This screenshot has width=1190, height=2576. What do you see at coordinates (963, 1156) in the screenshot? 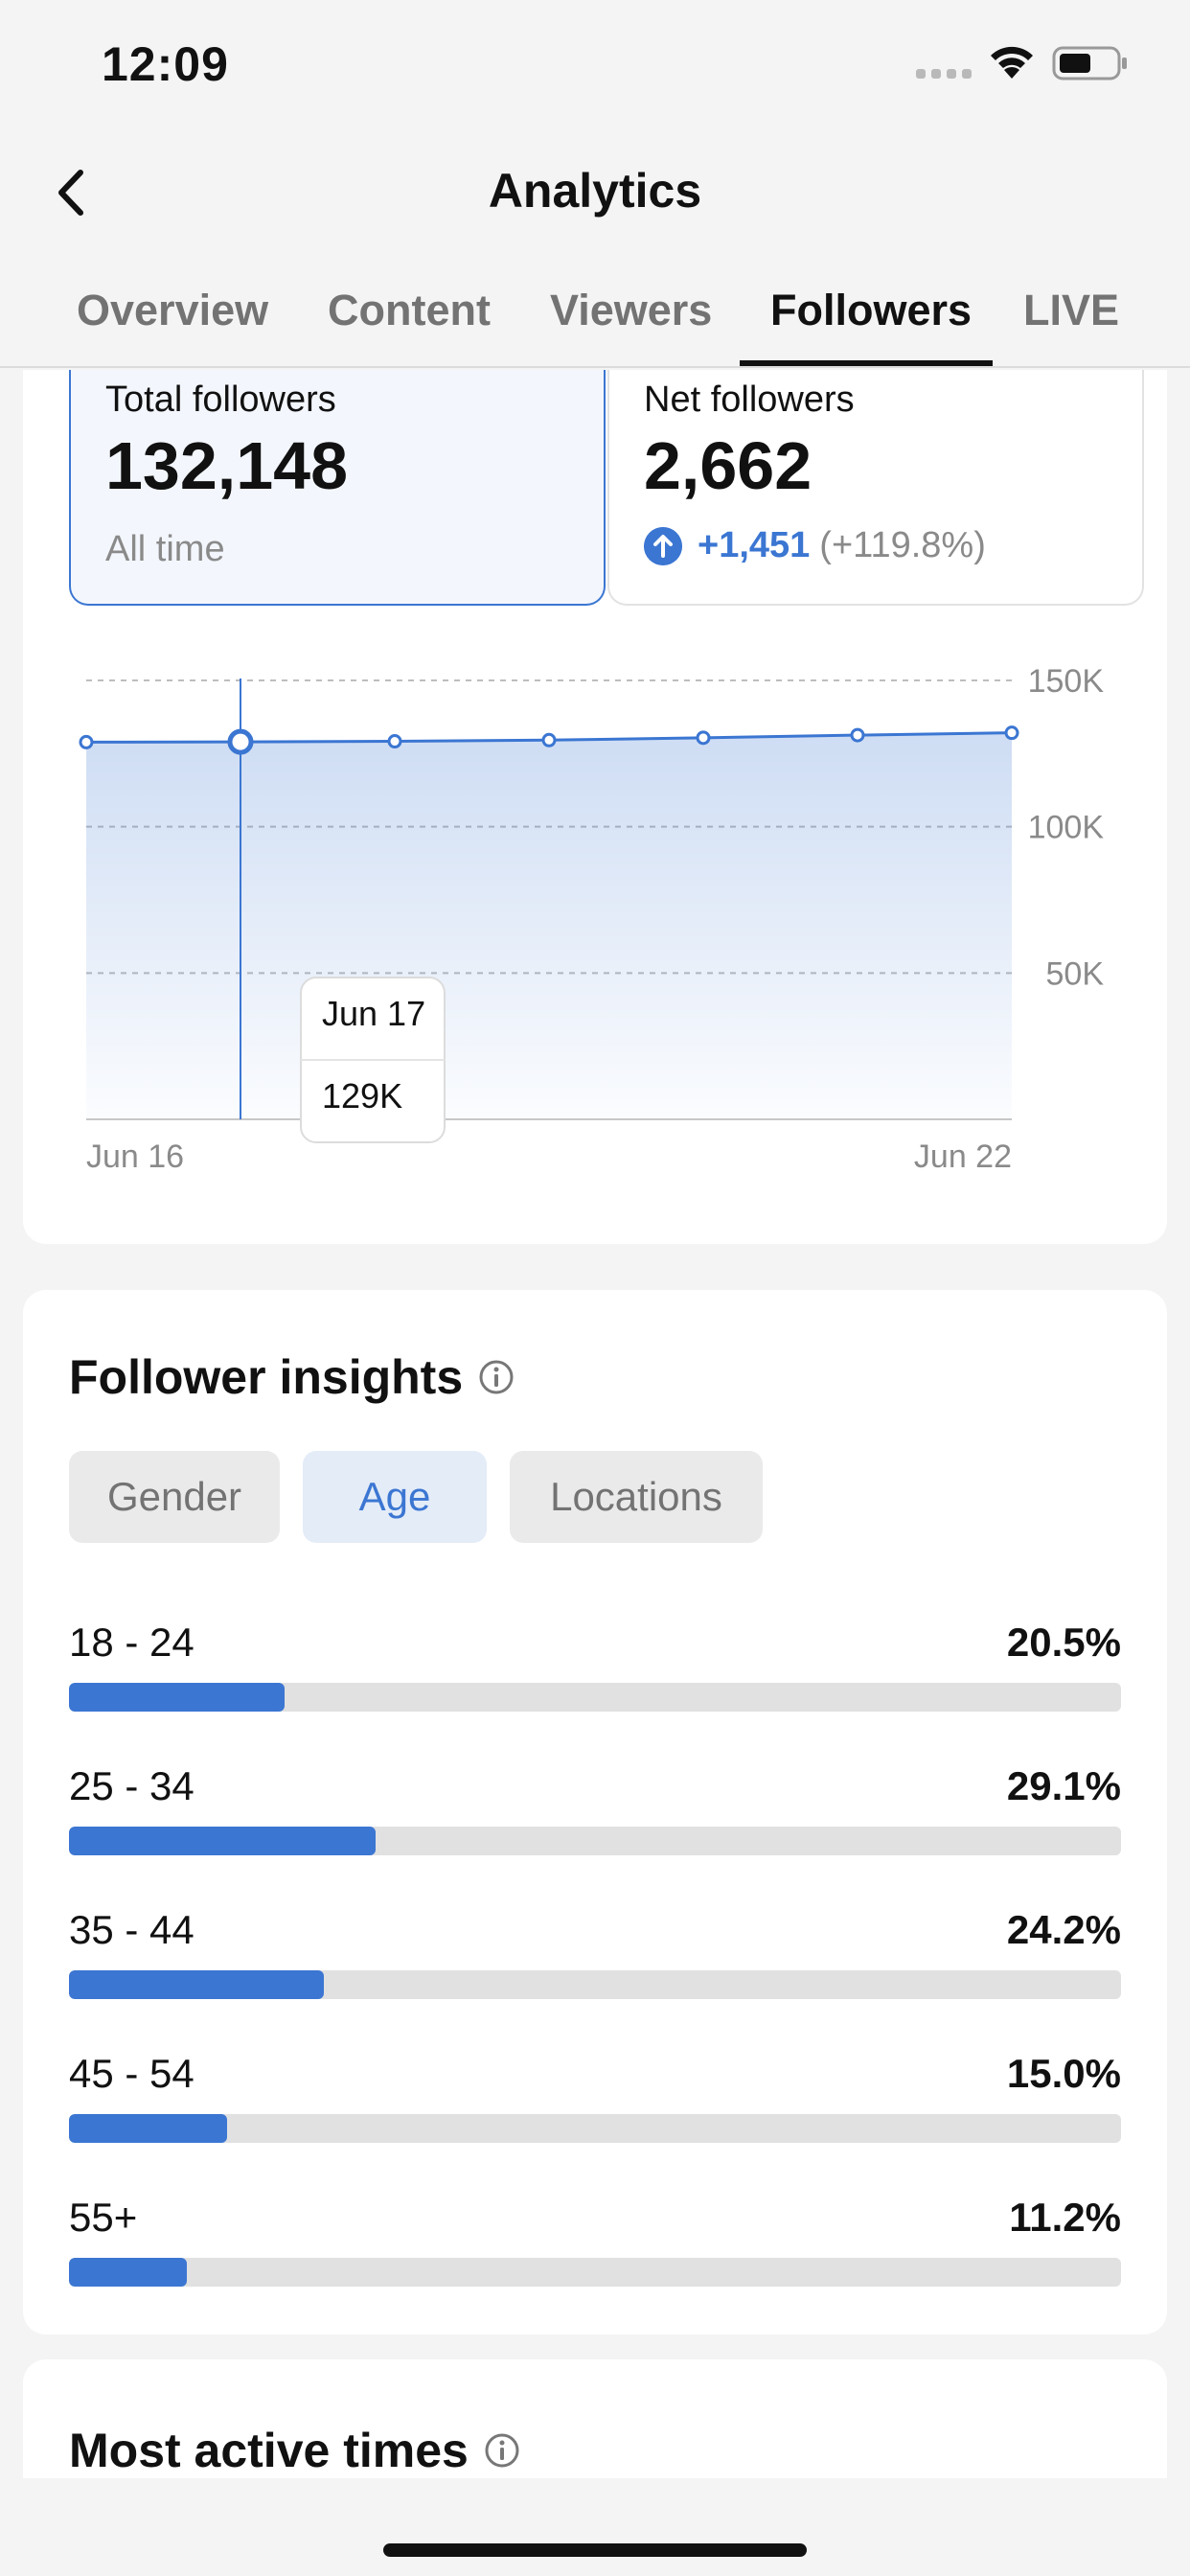
I see `x-tick-label: Jun 22` at bounding box center [963, 1156].